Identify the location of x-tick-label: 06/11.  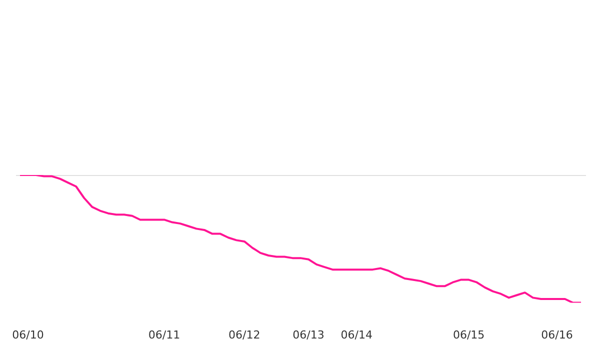
(164, 335).